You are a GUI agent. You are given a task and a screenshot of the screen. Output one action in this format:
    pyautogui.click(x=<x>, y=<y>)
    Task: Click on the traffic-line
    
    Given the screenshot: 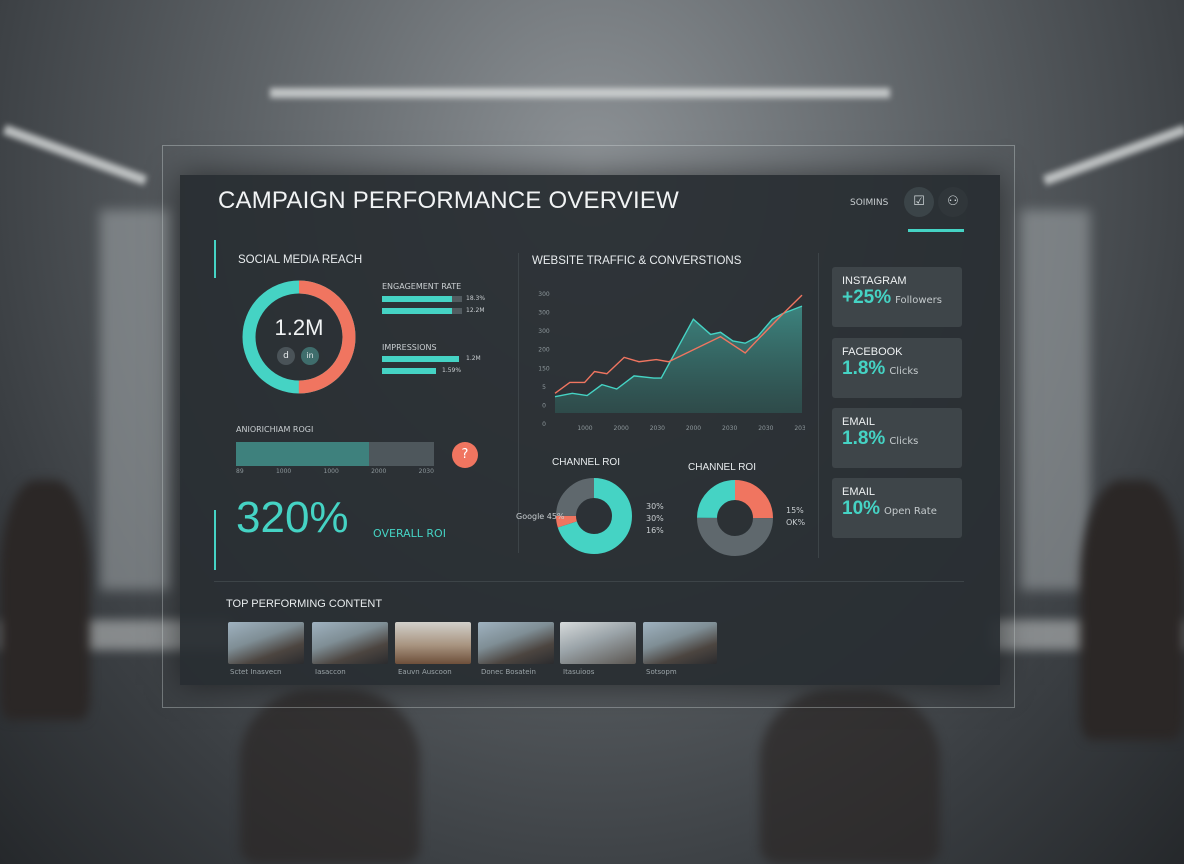 What is the action you would take?
    pyautogui.click(x=678, y=351)
    